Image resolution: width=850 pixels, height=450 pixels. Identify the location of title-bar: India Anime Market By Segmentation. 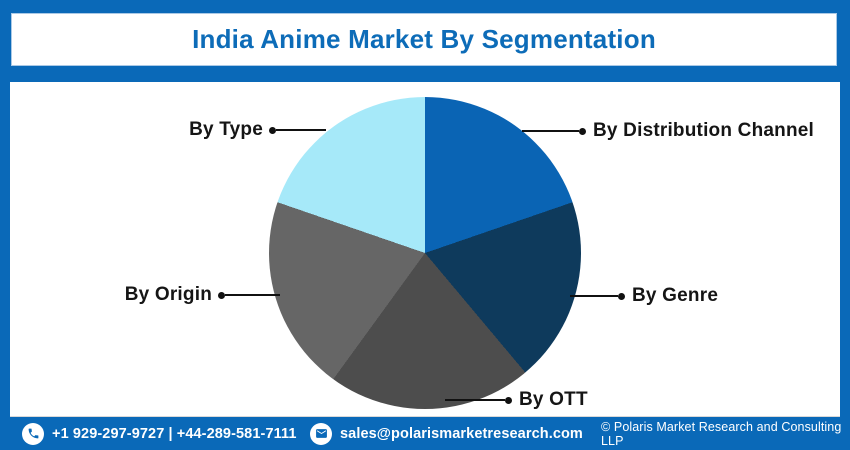
(424, 39).